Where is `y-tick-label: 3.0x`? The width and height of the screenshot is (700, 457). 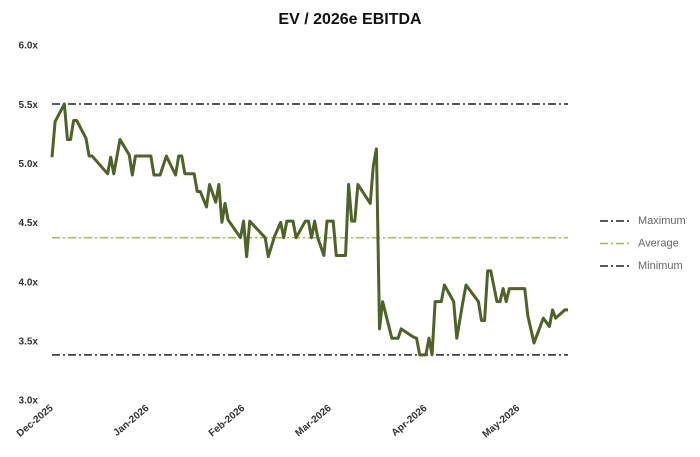 y-tick-label: 3.0x is located at coordinates (29, 401).